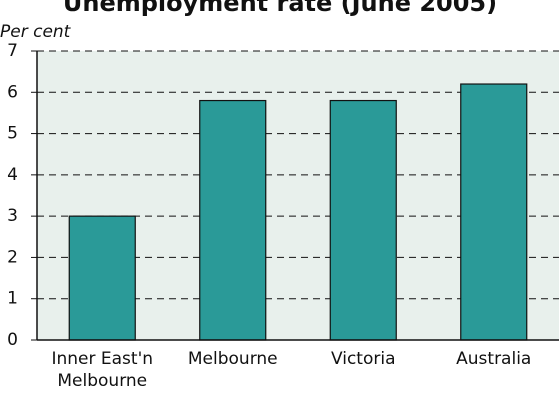 The width and height of the screenshot is (559, 400). What do you see at coordinates (232, 359) in the screenshot?
I see `x-tick-label: Melbourne` at bounding box center [232, 359].